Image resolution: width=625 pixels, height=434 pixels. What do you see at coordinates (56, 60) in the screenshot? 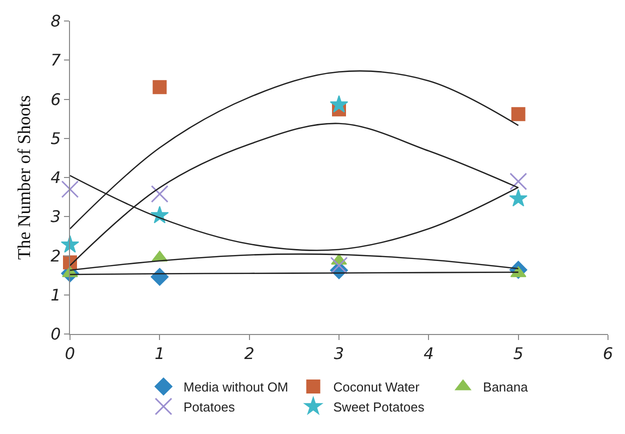
I see `y-tick-label: 7` at bounding box center [56, 60].